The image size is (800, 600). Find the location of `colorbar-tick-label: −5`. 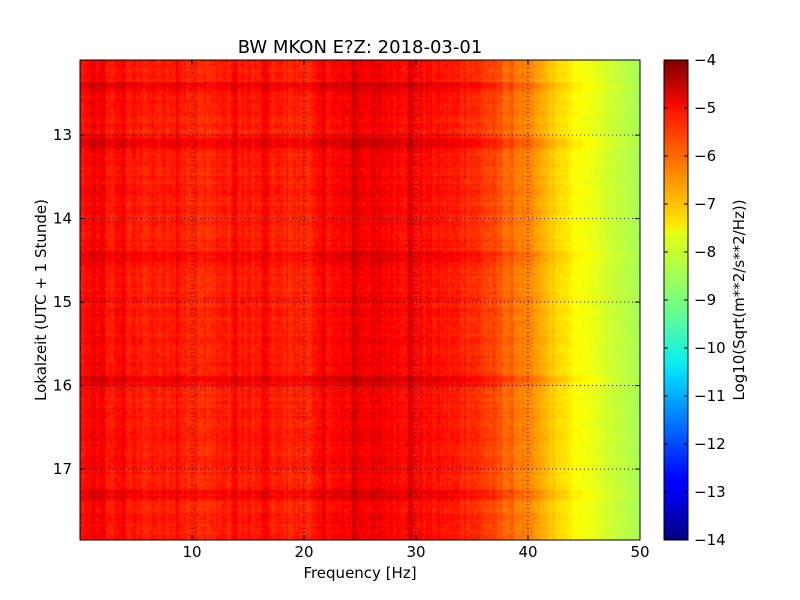

colorbar-tick-label: −5 is located at coordinates (705, 108).